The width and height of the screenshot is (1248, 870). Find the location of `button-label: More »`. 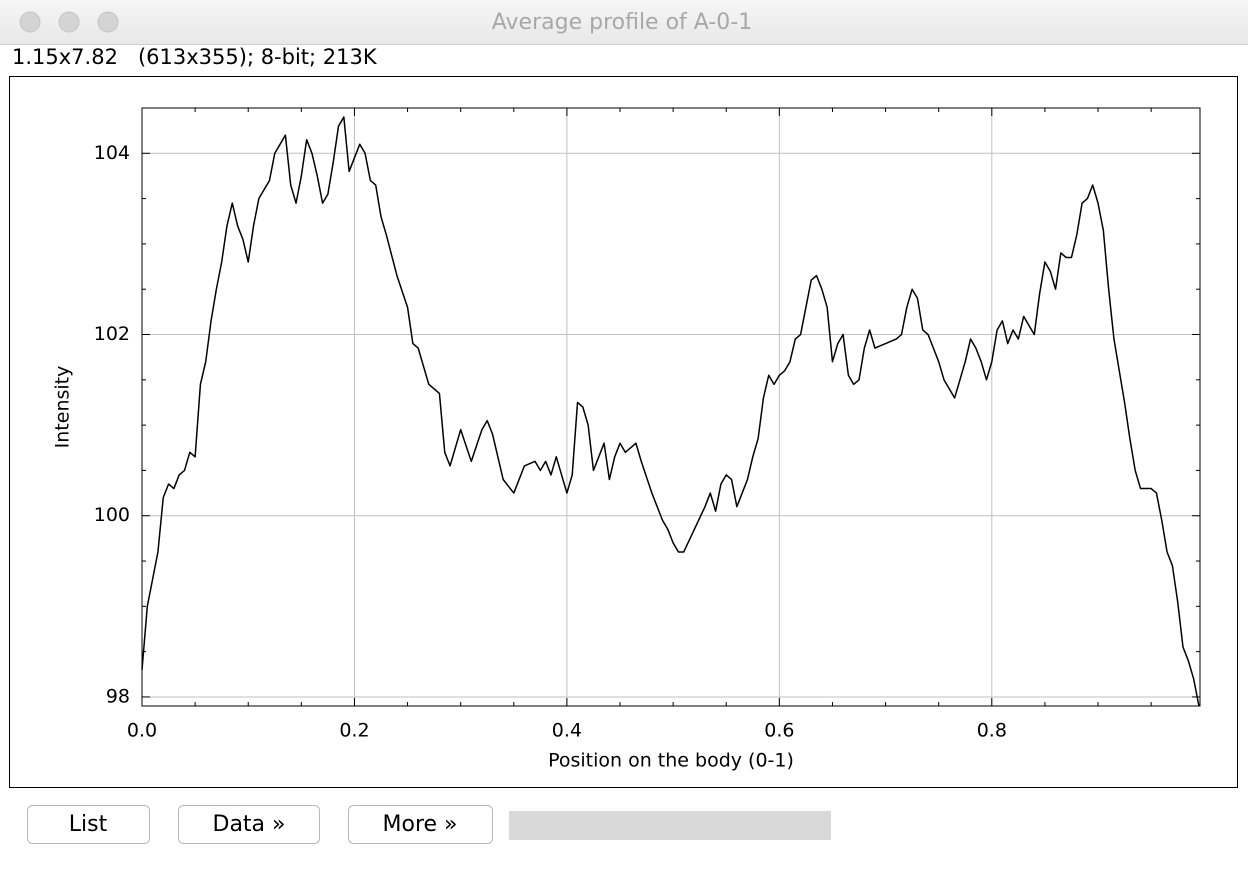

button-label: More » is located at coordinates (420, 824).